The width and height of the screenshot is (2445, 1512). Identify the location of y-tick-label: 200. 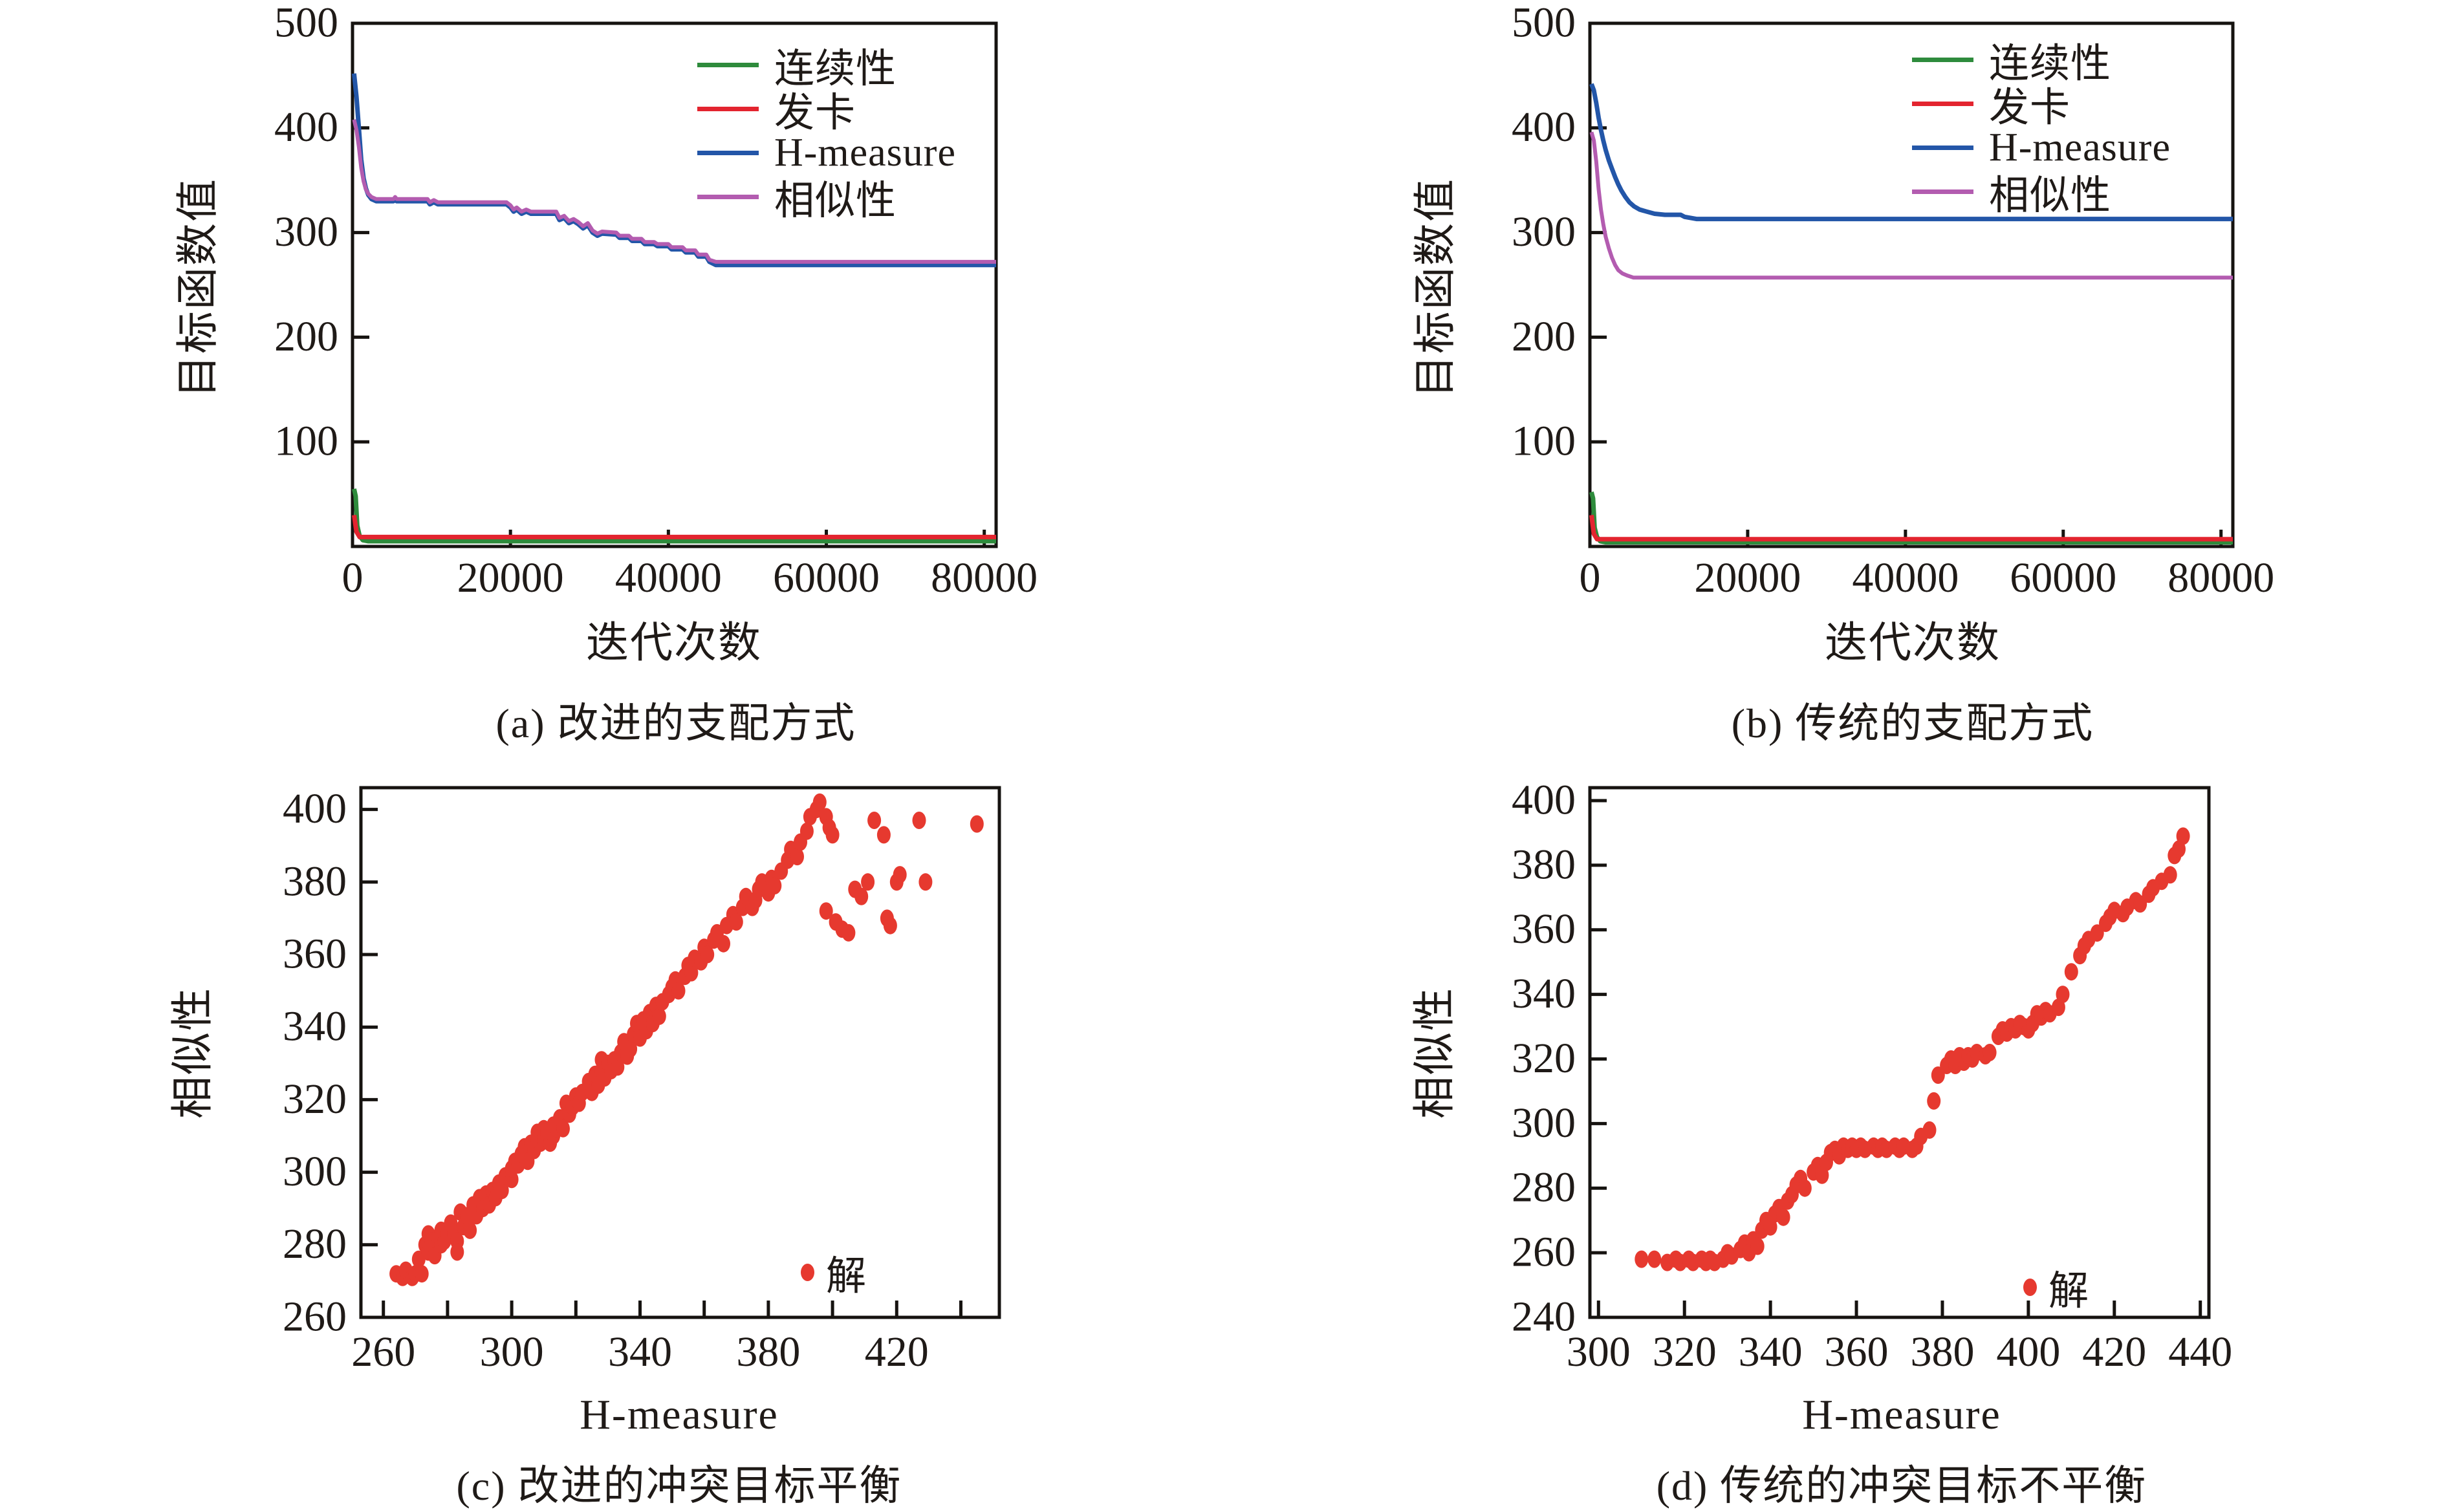
(306, 336).